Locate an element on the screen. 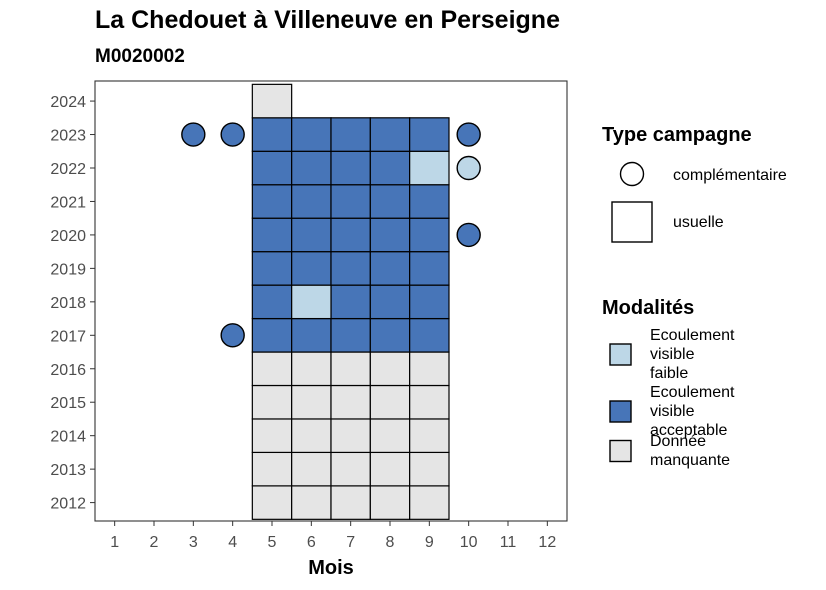  y-tick-label: 2021 is located at coordinates (68, 202).